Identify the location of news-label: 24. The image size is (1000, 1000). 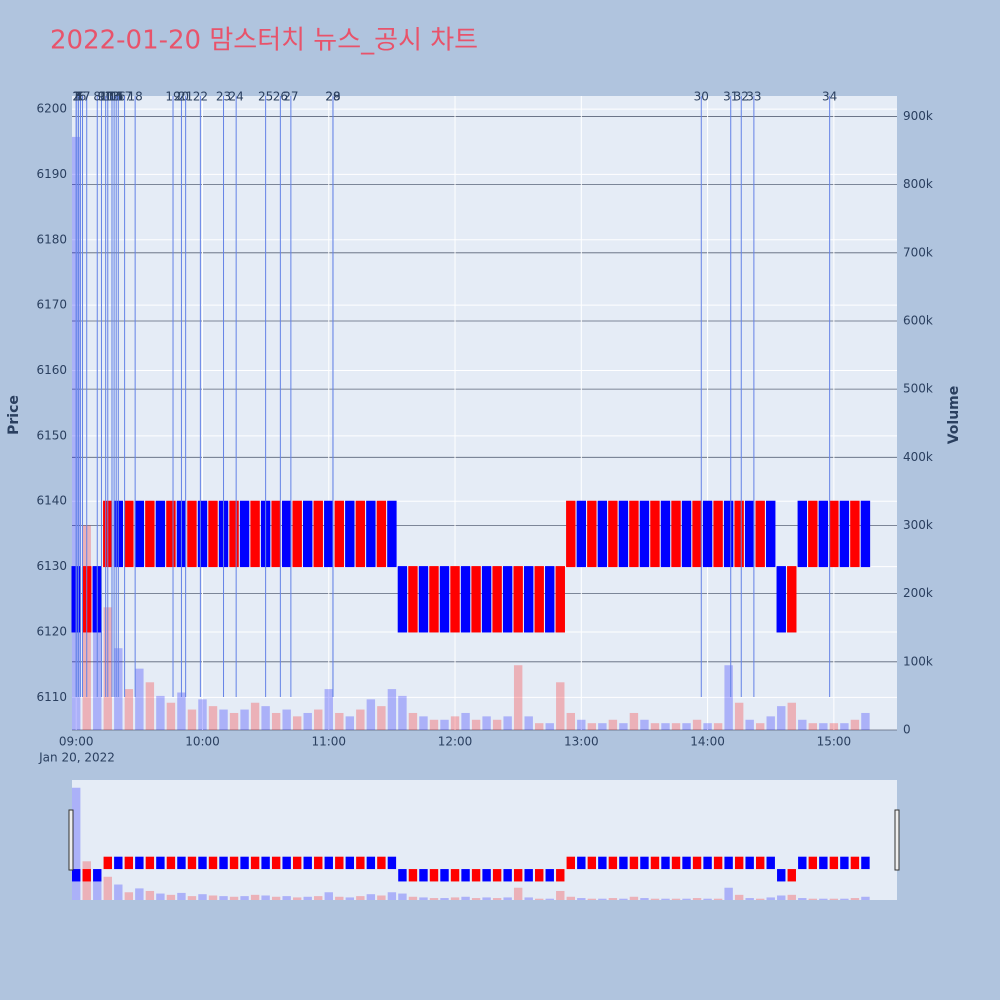
(236, 97).